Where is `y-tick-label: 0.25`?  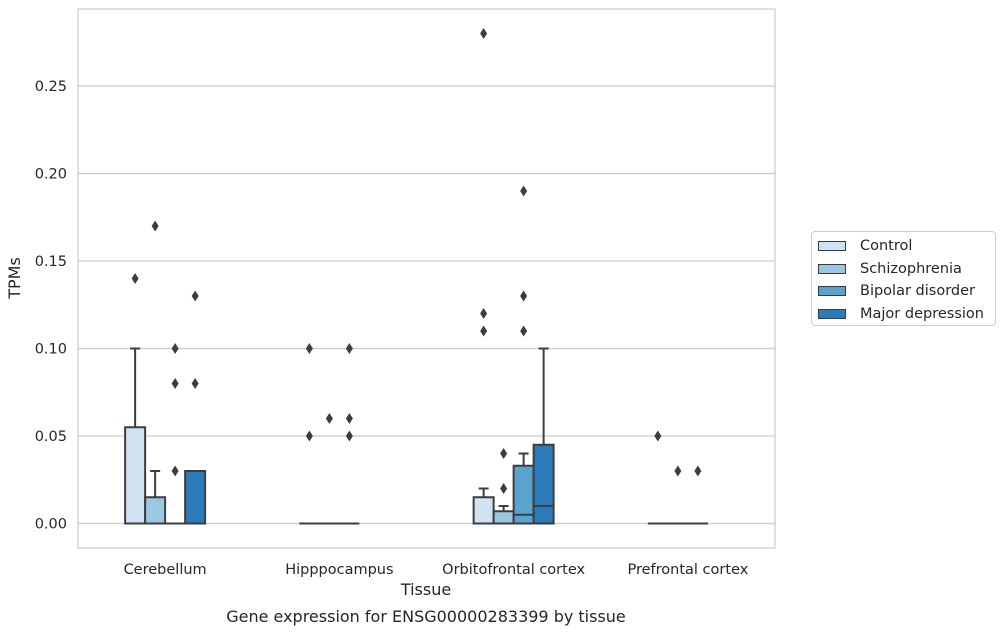
y-tick-label: 0.25 is located at coordinates (51, 87).